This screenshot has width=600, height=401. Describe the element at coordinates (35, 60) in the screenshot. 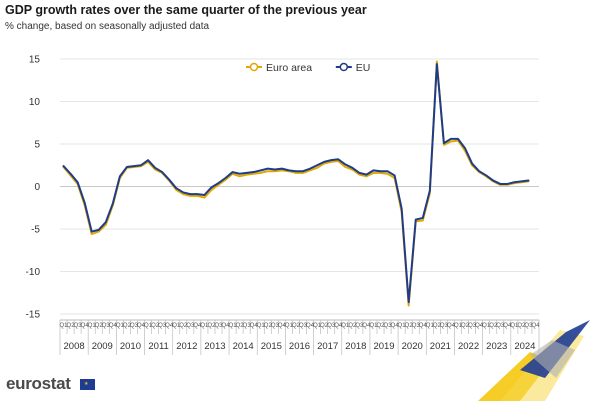

I see `y-tick-label: 15` at that location.